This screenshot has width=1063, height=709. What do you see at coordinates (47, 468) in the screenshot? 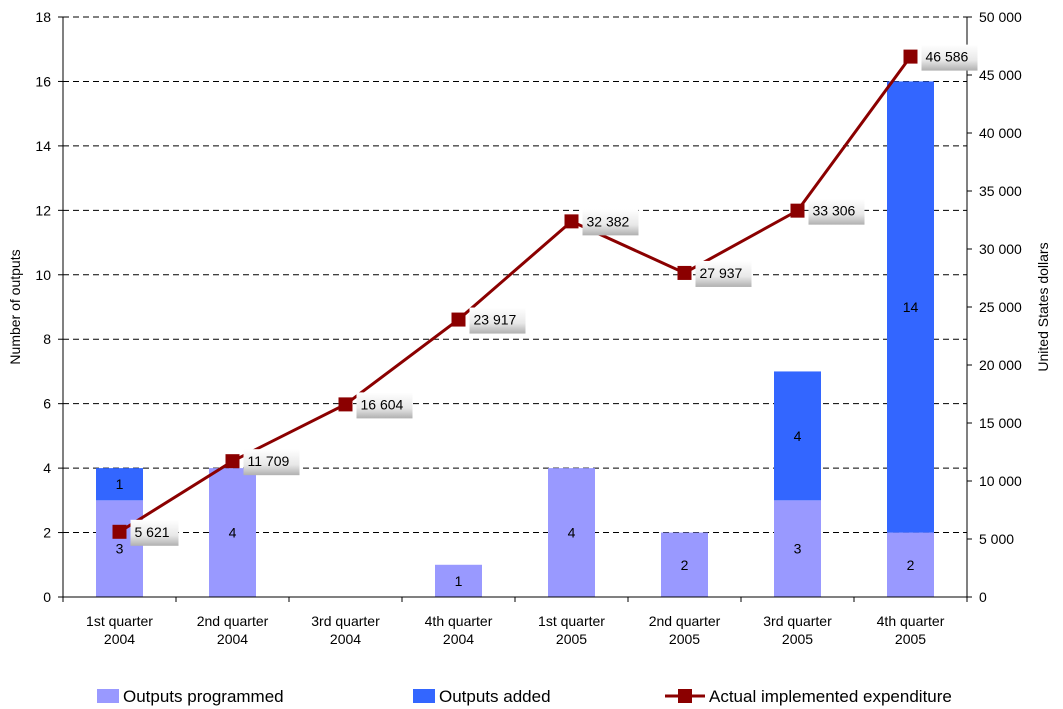
I see `y-tick-label: 4` at bounding box center [47, 468].